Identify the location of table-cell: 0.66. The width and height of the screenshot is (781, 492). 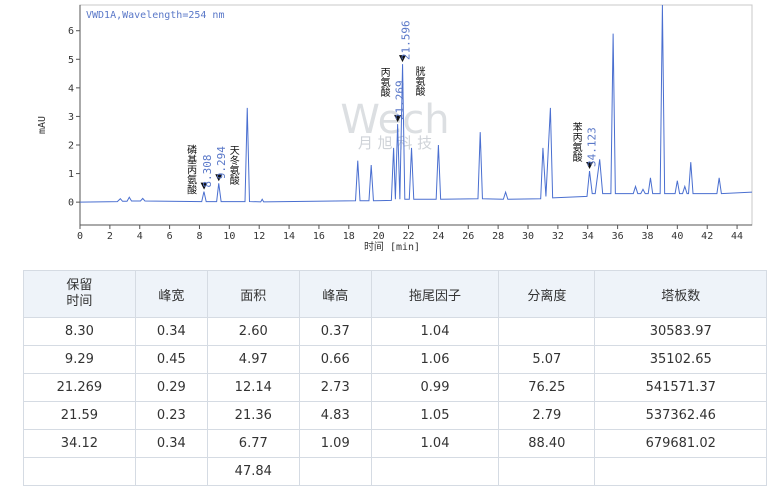
(335, 359).